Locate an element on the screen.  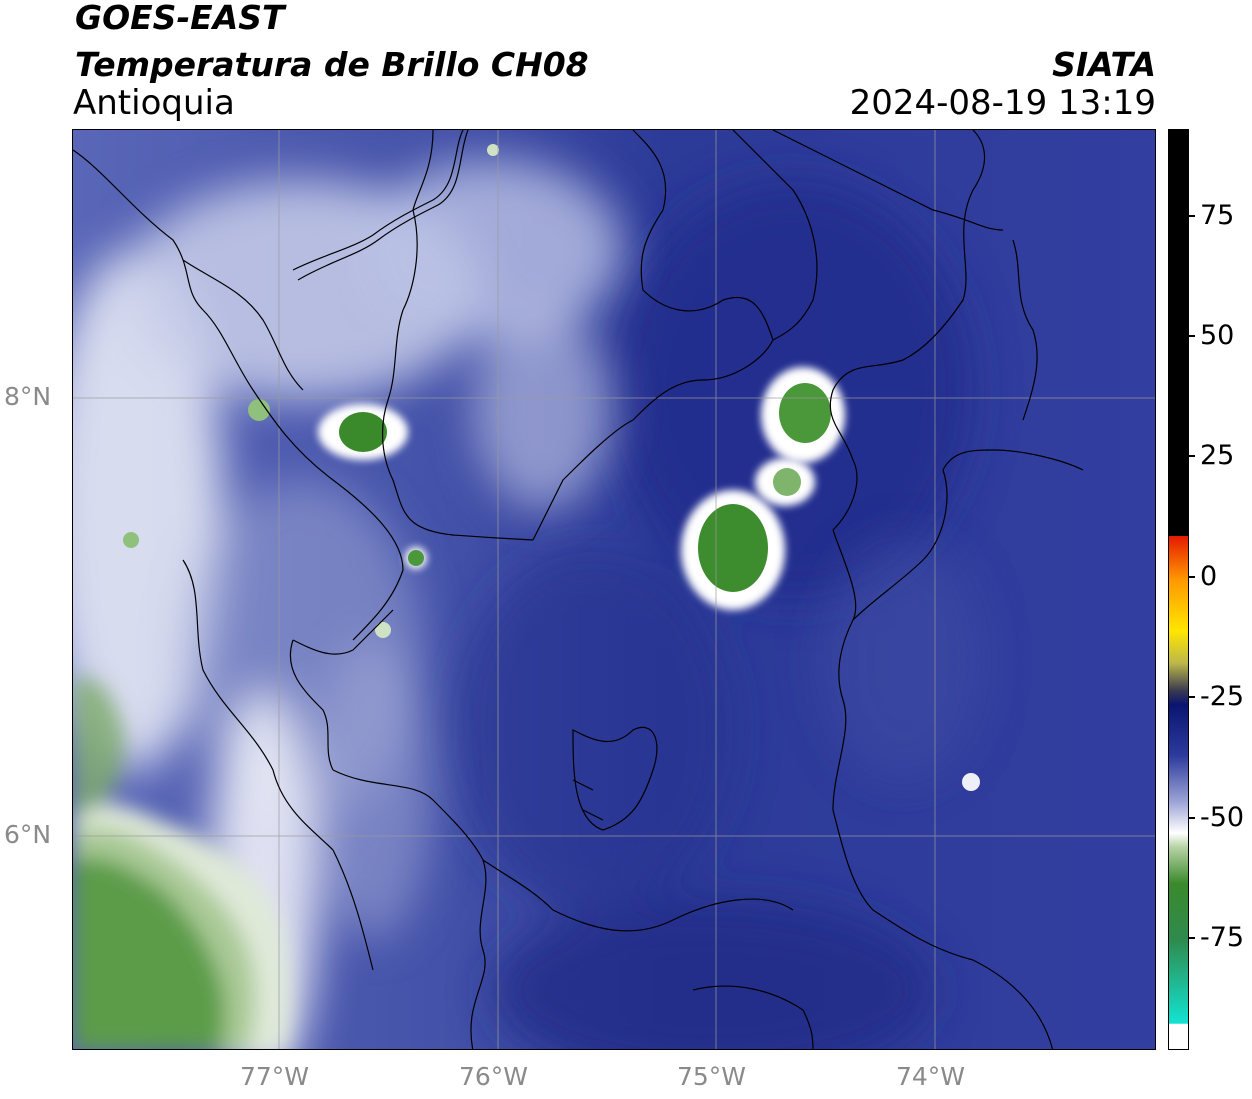
satellite-title: GOES-EAST is located at coordinates (180, 18).